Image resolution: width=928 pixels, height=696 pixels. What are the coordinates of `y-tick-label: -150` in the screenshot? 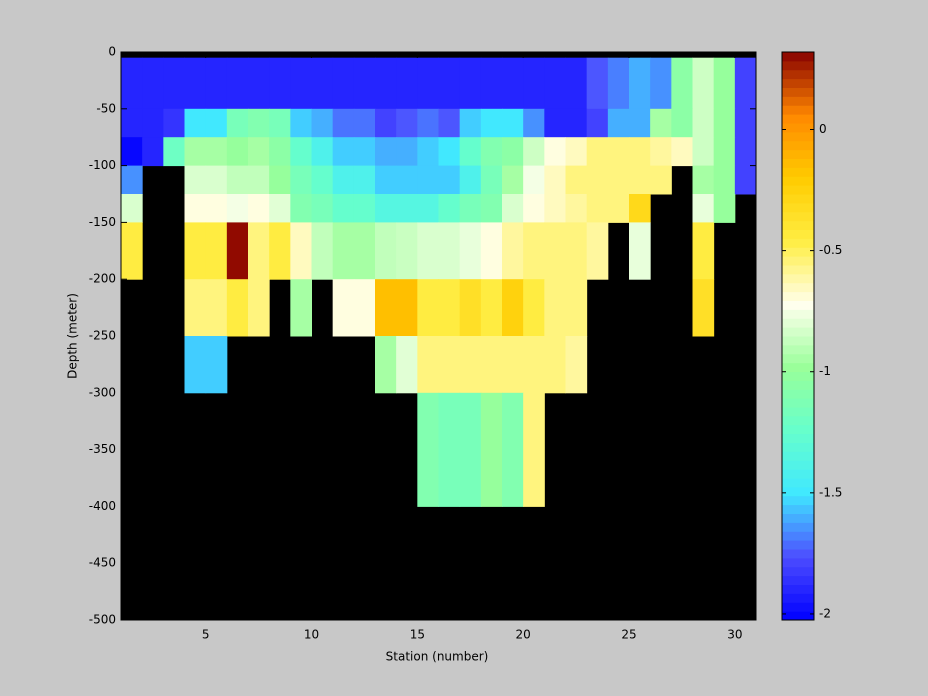 It's located at (102, 222).